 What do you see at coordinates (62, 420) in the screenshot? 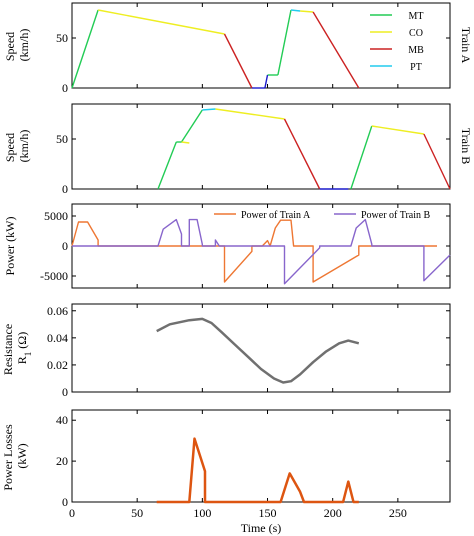
I see `y-tick-label: 40` at bounding box center [62, 420].